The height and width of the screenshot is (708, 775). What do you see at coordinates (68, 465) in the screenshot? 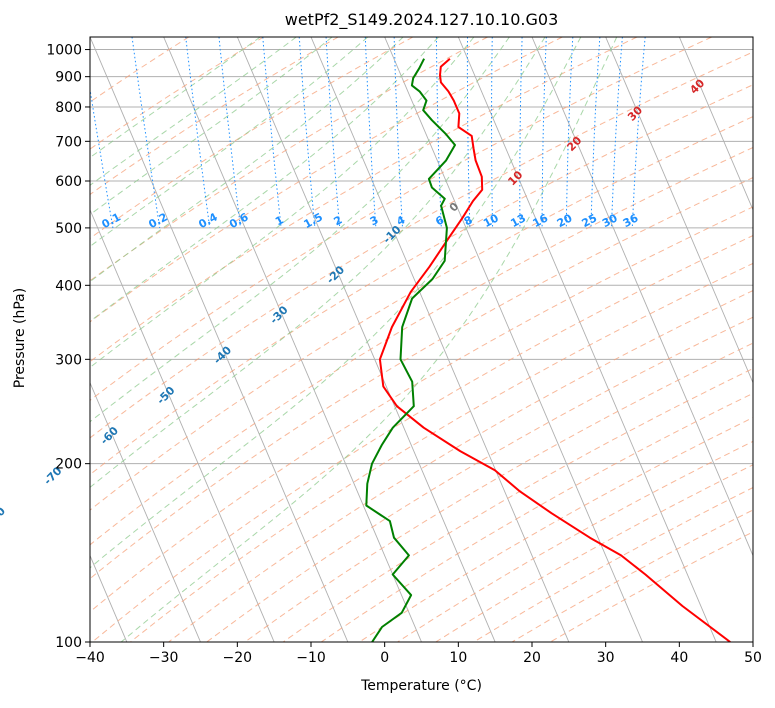
I see `y-tick-label: 200` at bounding box center [68, 465].